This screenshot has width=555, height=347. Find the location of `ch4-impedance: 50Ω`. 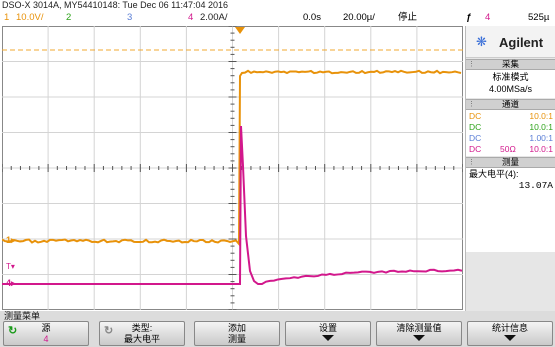

ch4-impedance: 50Ω is located at coordinates (508, 149).